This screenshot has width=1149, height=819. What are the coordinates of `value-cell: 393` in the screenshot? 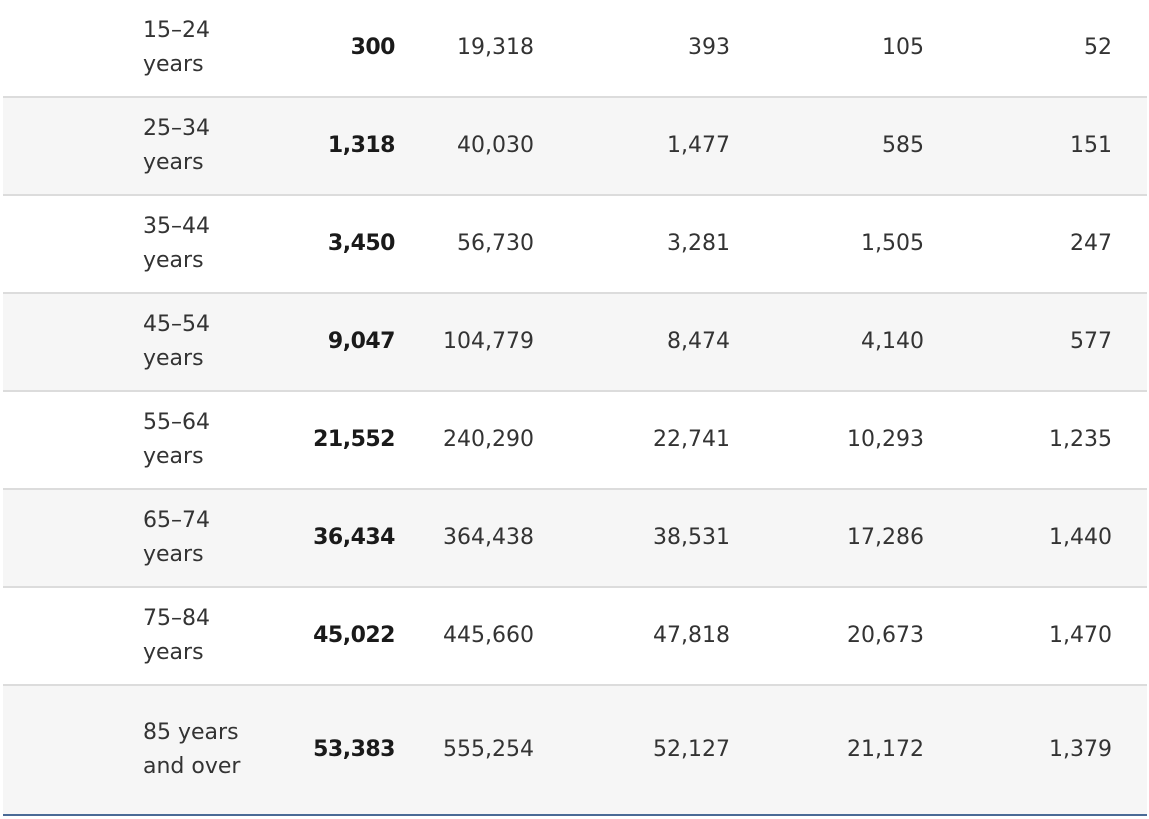 It's located at (709, 47).